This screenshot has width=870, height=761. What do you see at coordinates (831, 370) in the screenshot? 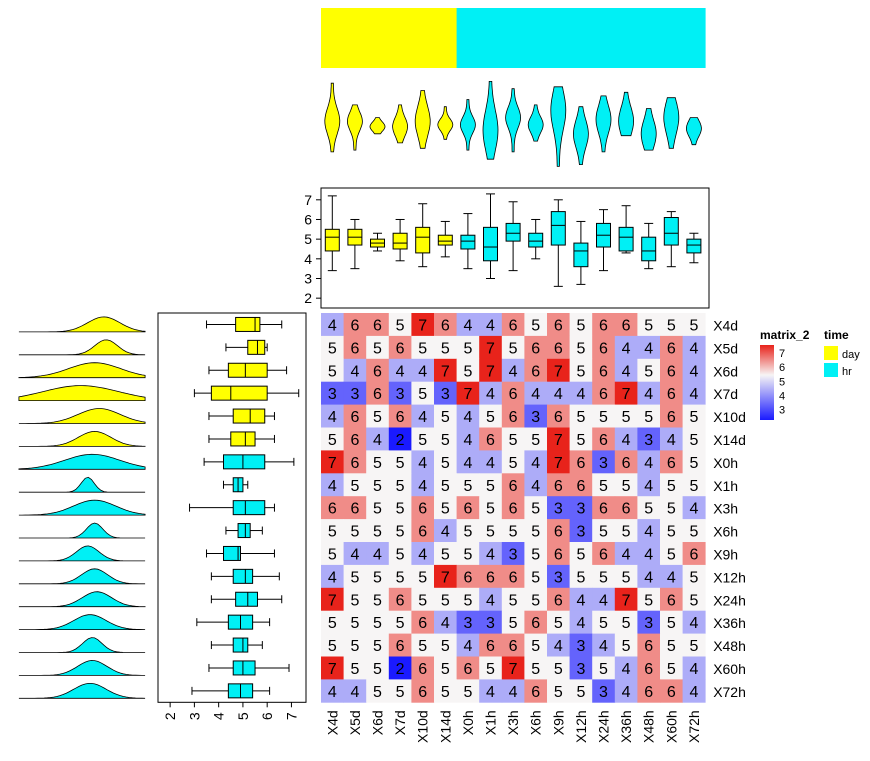
I see `group-legend-swatch` at bounding box center [831, 370].